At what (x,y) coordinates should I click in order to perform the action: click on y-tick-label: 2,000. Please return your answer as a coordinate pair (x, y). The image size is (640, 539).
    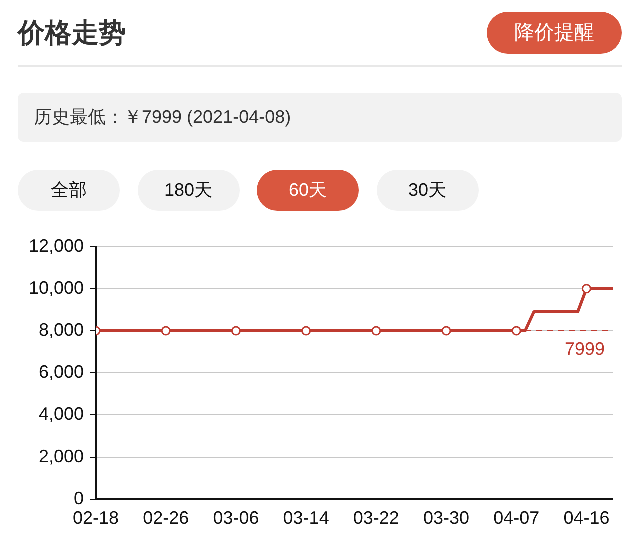
    Looking at the image, I should click on (61, 456).